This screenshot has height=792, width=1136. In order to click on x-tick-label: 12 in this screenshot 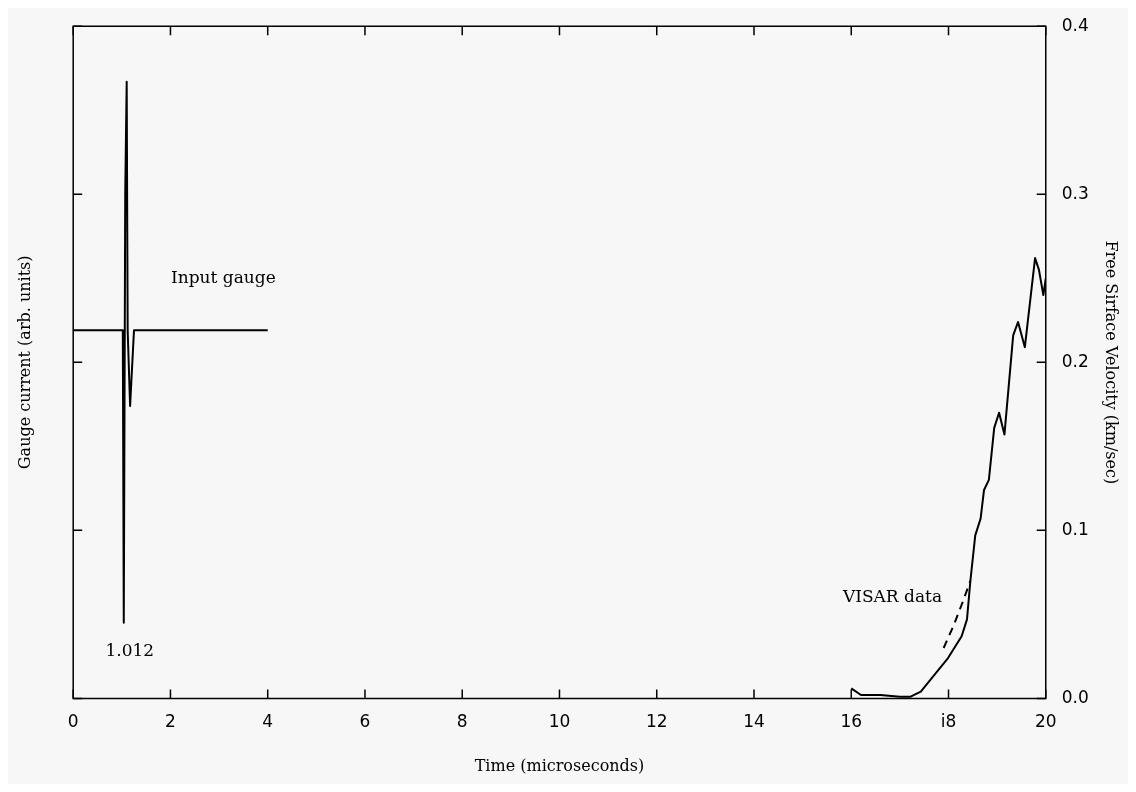, I will do `click(656, 721)`.